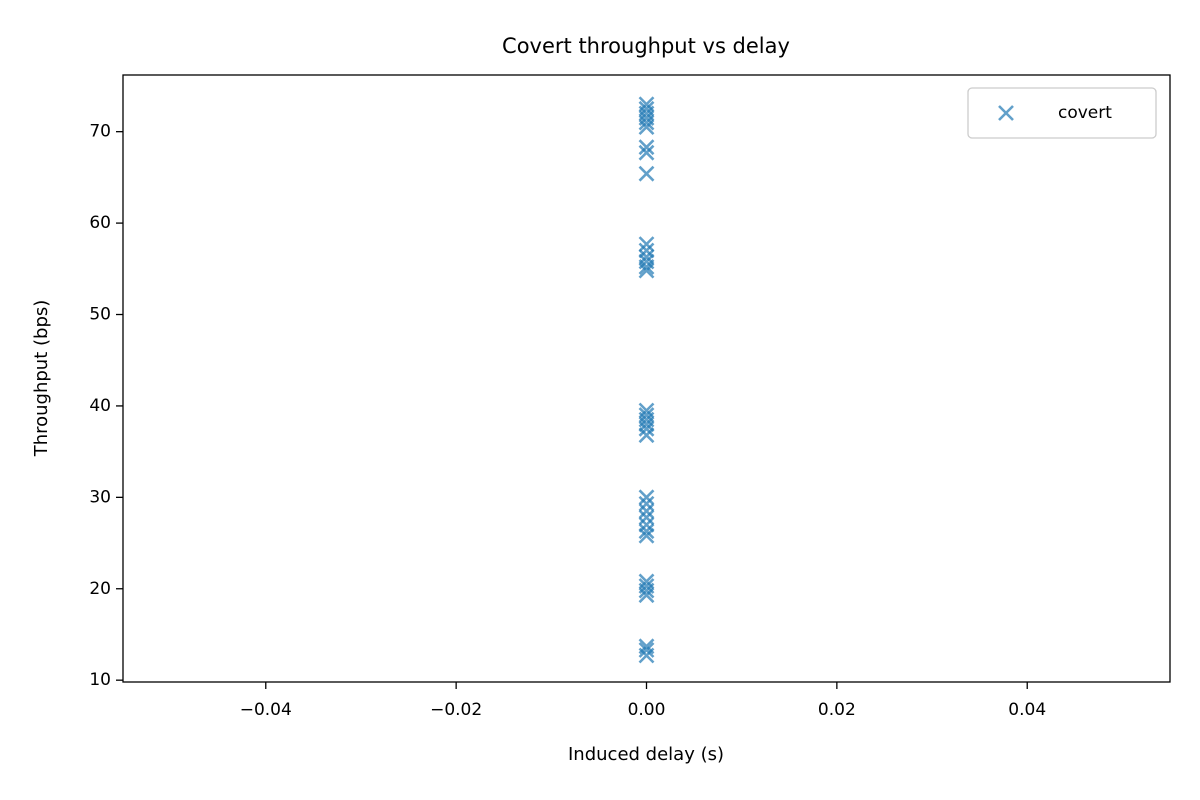  I want to click on legend-label: covert, so click(1085, 113).